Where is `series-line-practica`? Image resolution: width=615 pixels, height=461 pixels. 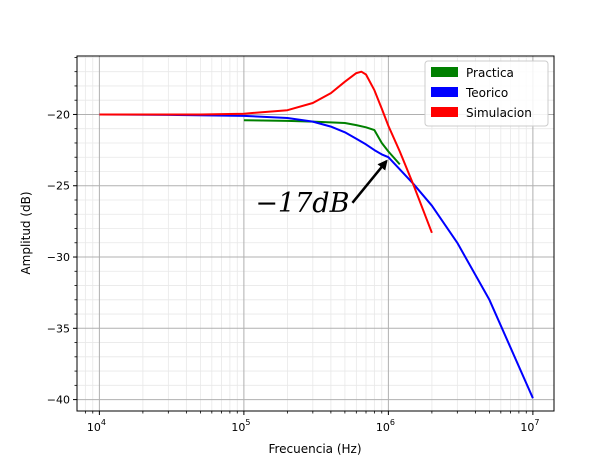
series-line-practica is located at coordinates (322, 142).